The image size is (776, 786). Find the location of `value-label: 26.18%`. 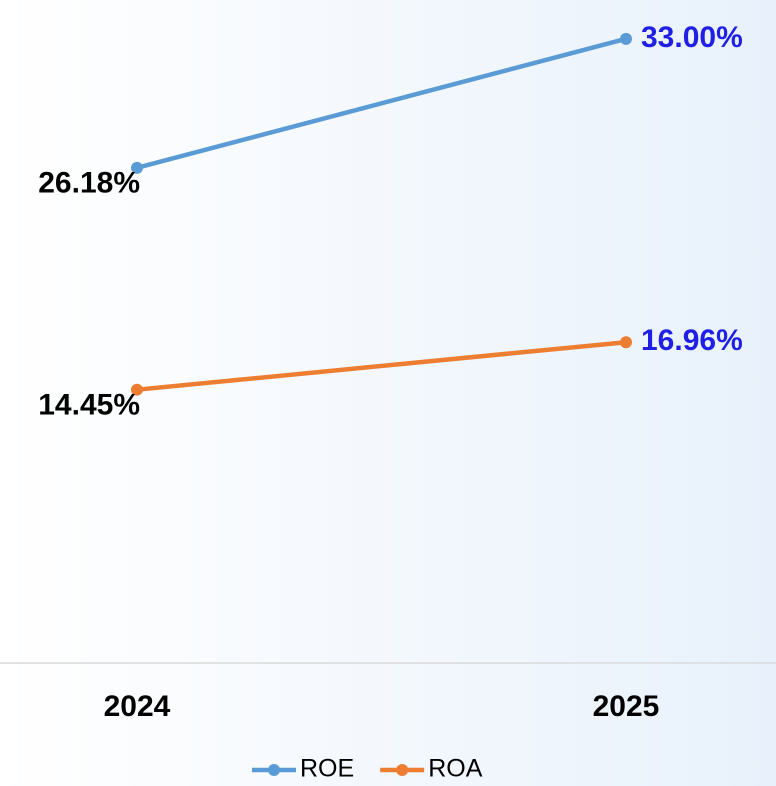

value-label: 26.18% is located at coordinates (89, 183).